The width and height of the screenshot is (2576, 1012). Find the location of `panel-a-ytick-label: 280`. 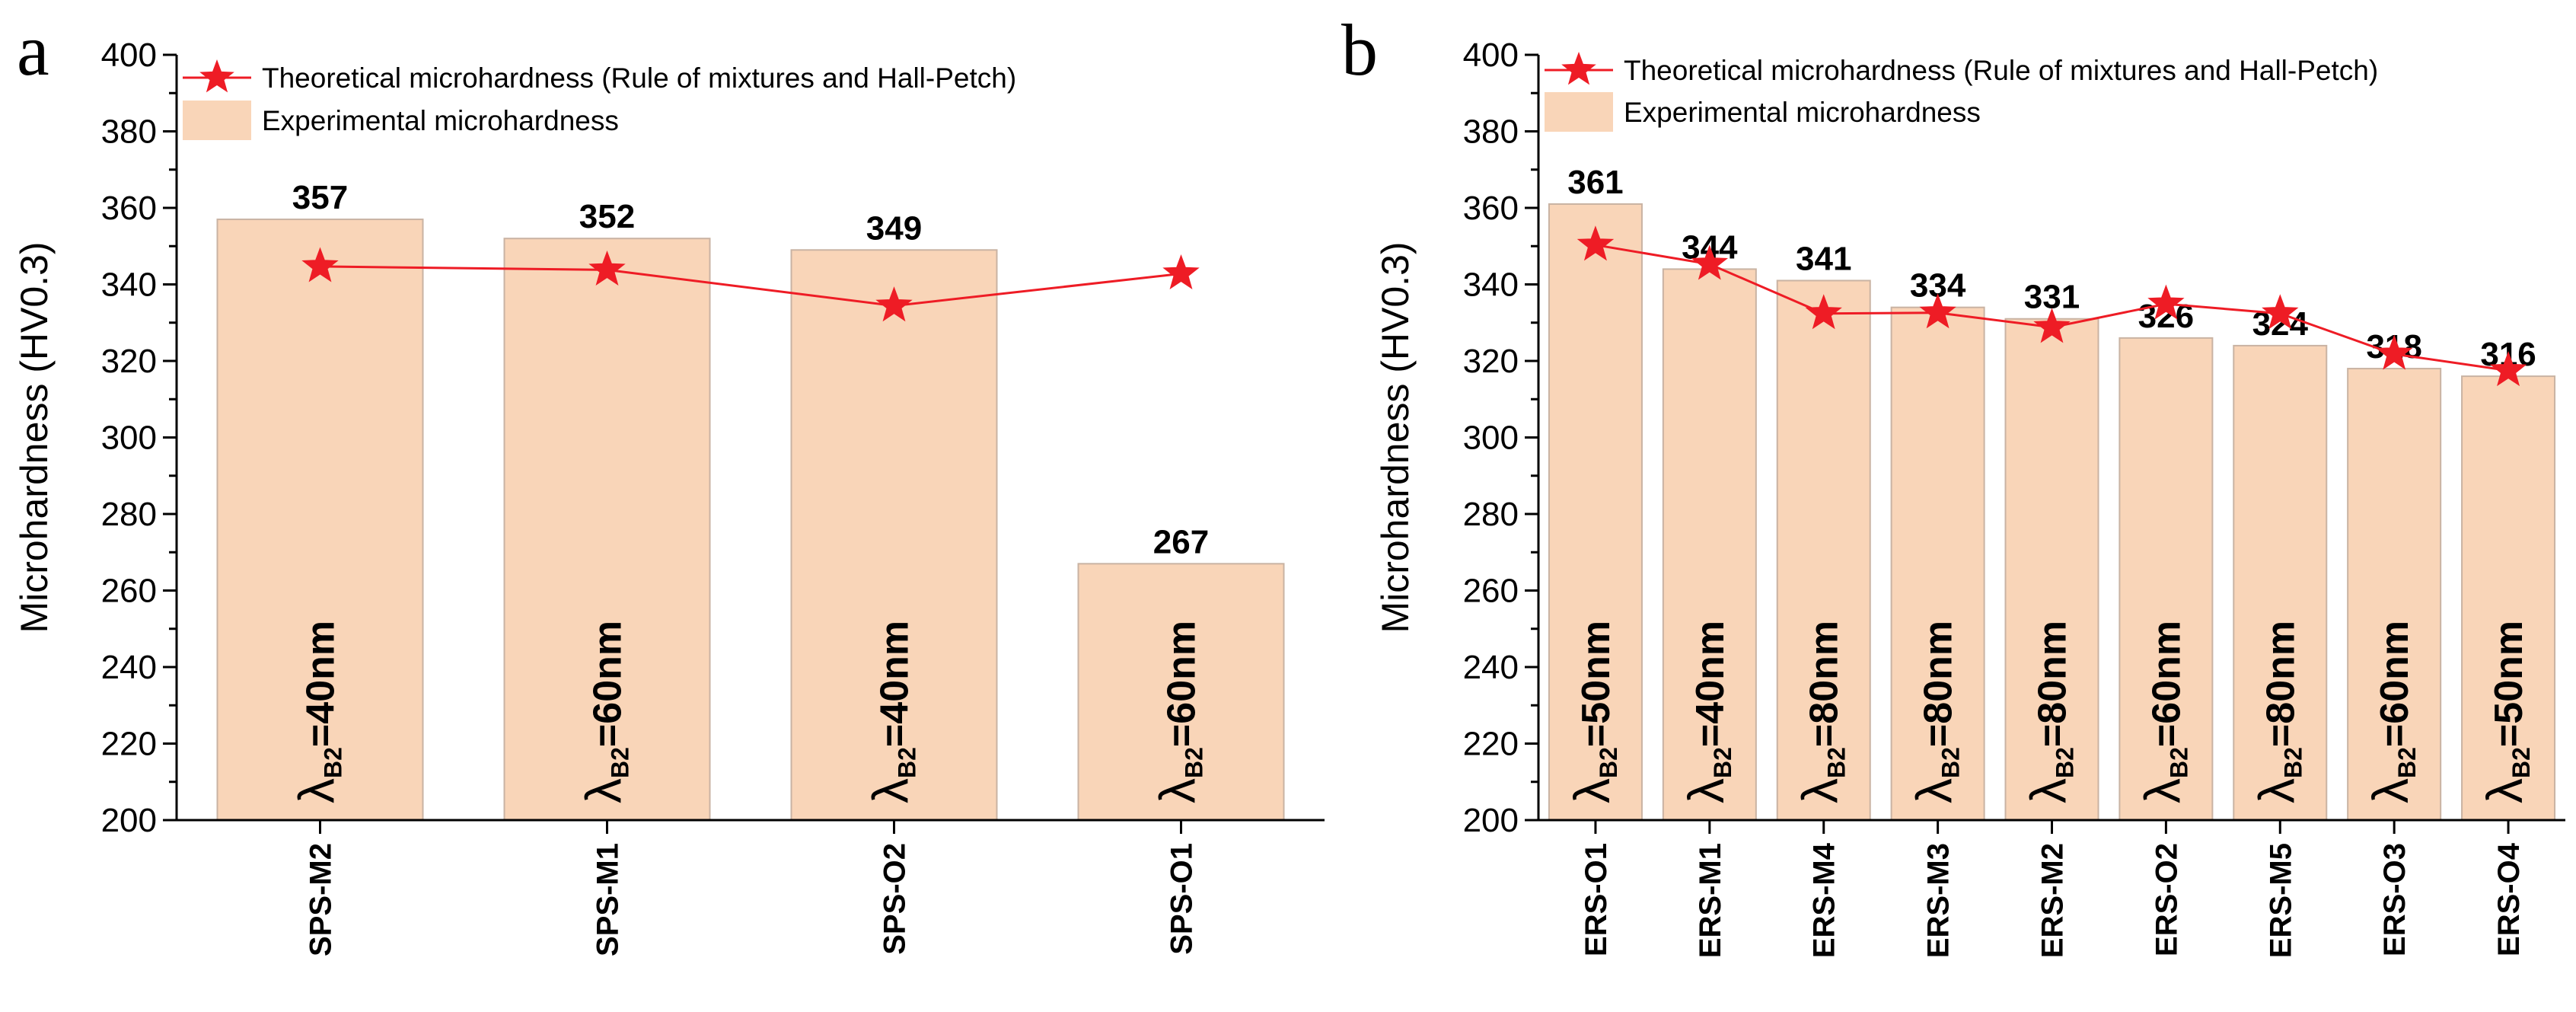

panel-a-ytick-label: 280 is located at coordinates (129, 514).